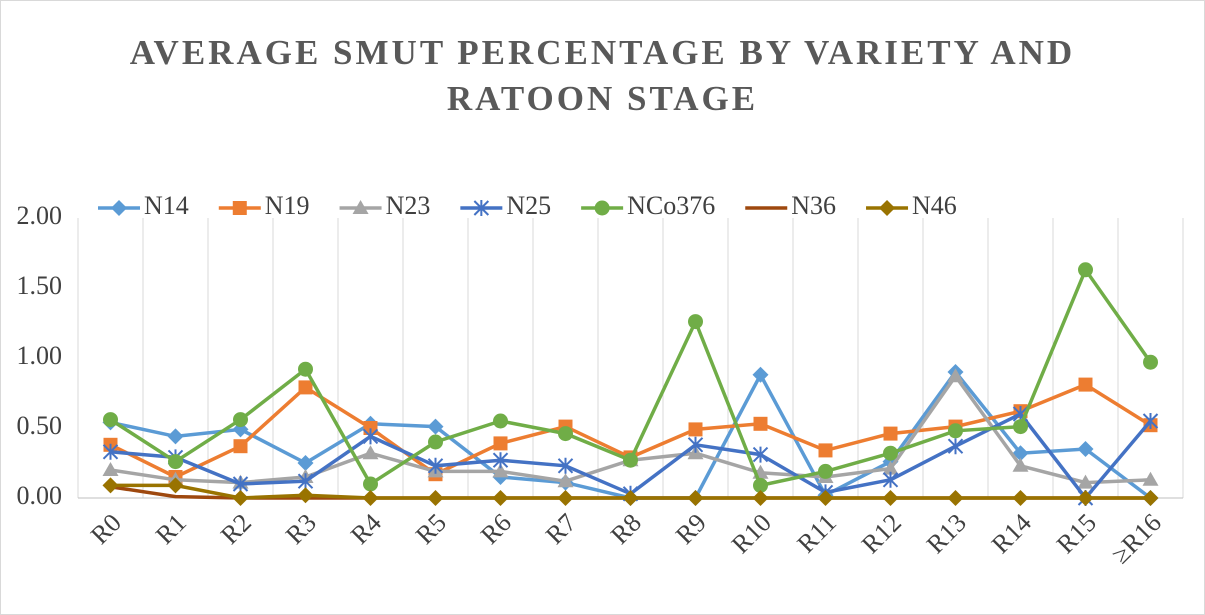  What do you see at coordinates (40, 355) in the screenshot?
I see `y-tick-label: 1.00` at bounding box center [40, 355].